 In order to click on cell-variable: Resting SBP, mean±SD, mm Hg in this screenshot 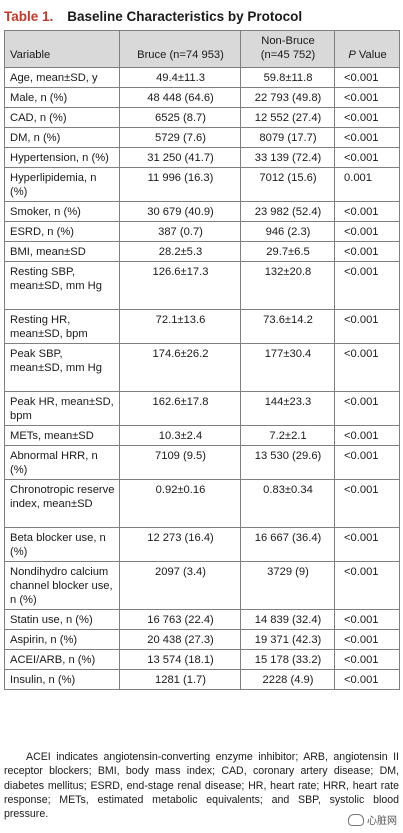, I will do `click(62, 285)`.